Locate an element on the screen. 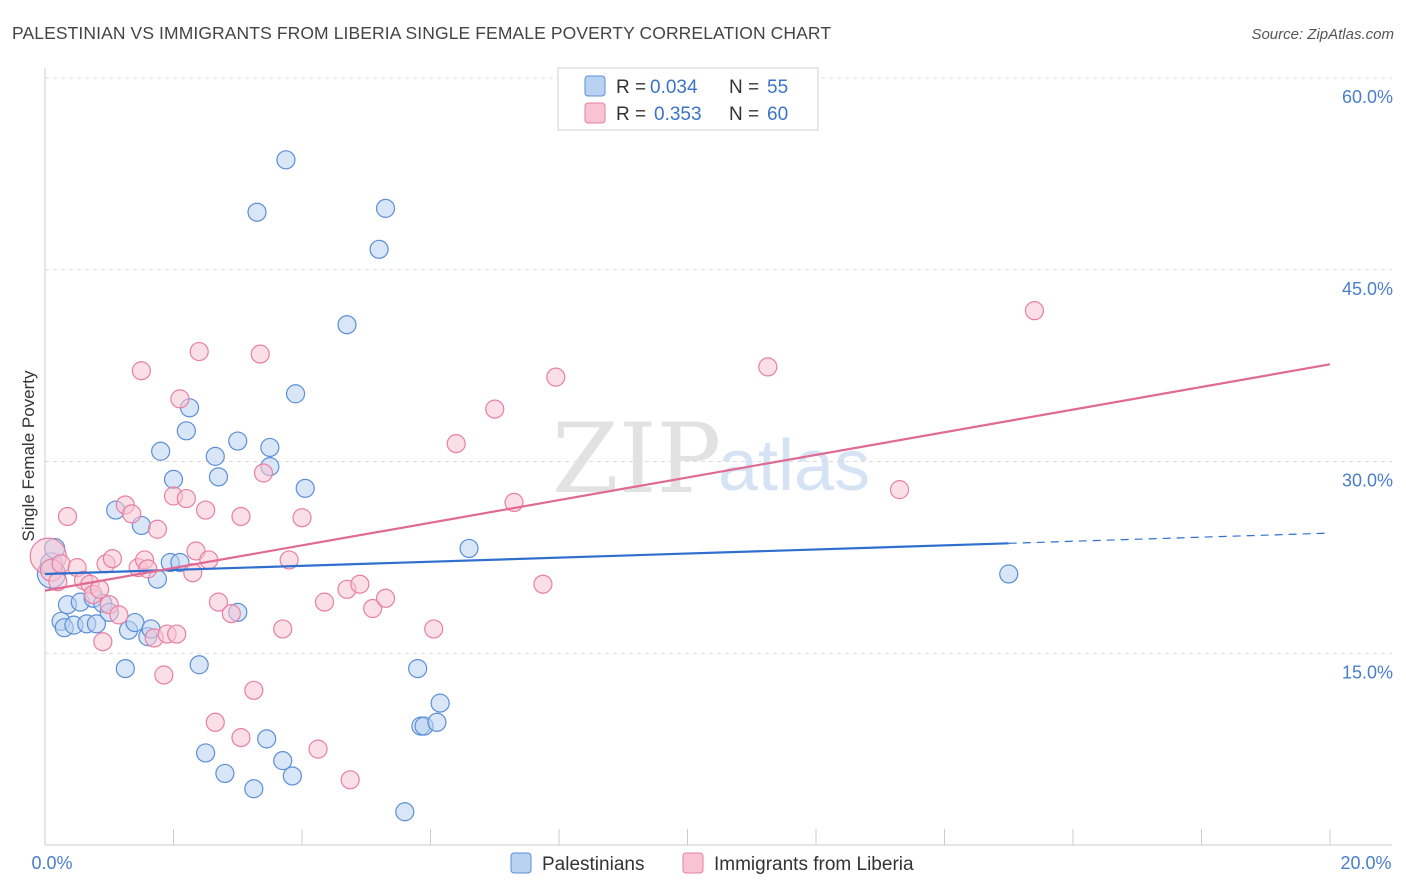  series-legend-swatch-palestinians is located at coordinates (521, 863).